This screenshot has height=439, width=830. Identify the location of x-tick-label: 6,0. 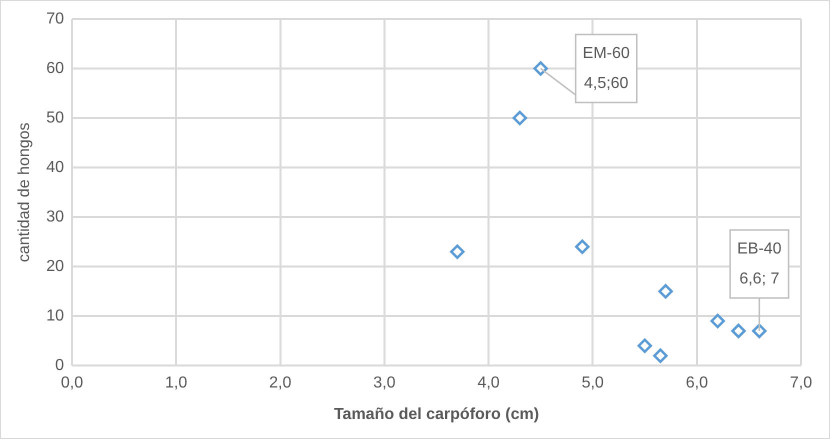
(697, 383).